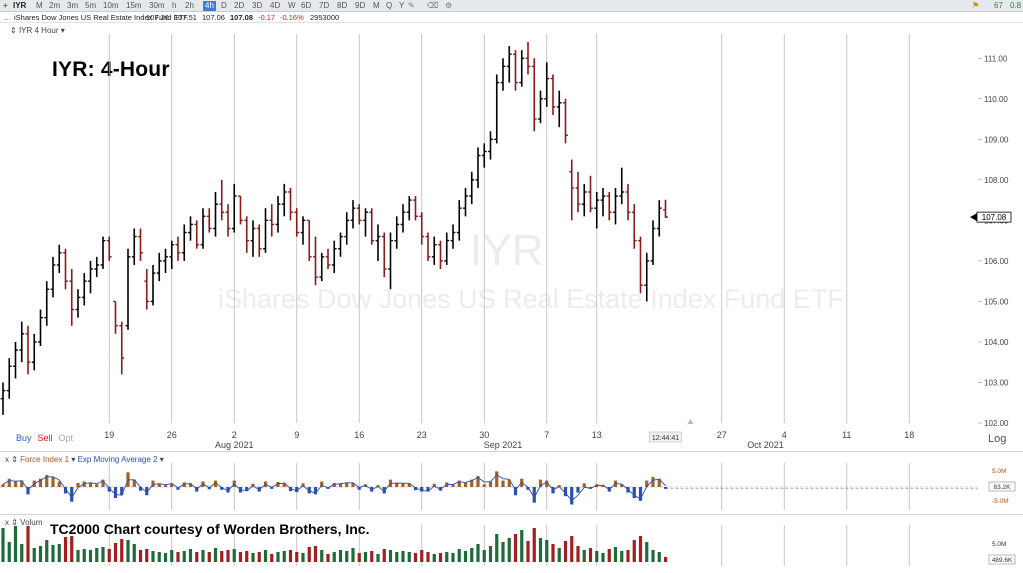 The width and height of the screenshot is (1023, 573). Describe the element at coordinates (174, 5) in the screenshot. I see `timeframe-h: h` at that location.